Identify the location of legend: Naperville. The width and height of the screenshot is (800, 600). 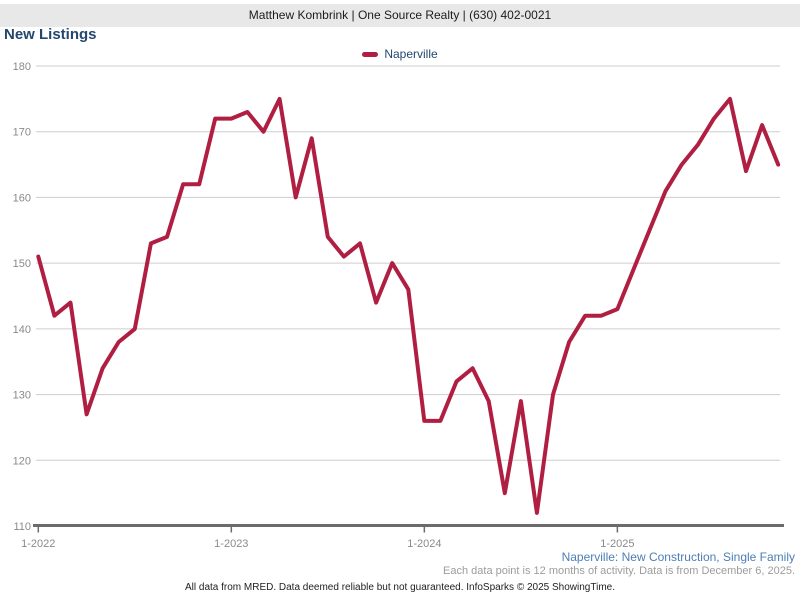
(400, 54).